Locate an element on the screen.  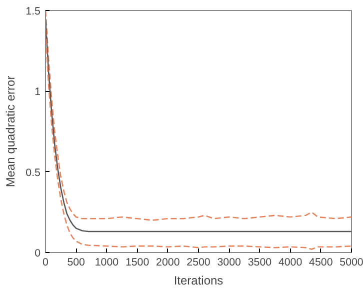
x-tick-label: 2000 is located at coordinates (168, 262).